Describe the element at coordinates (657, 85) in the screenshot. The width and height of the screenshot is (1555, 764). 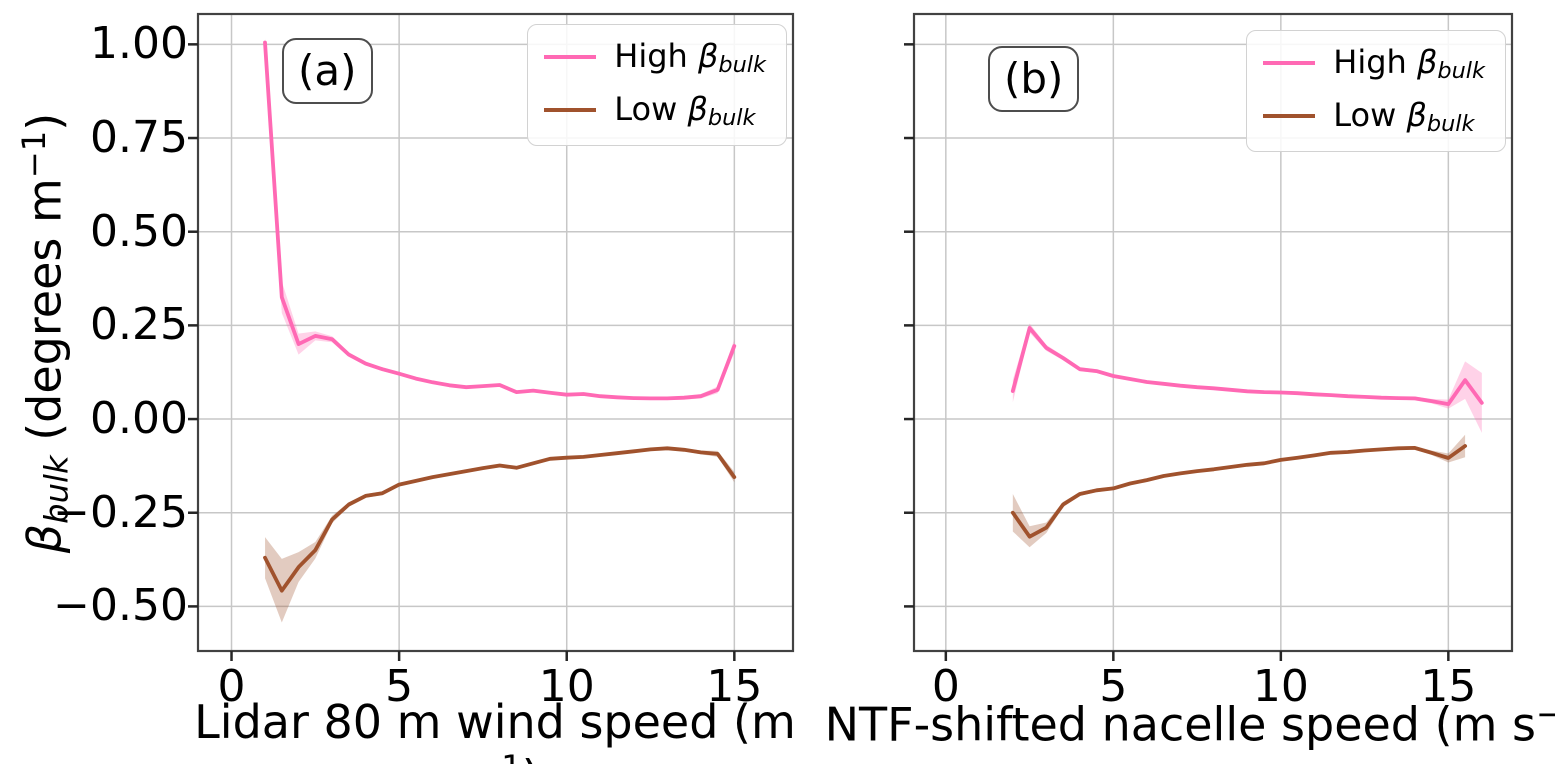
I see `legend-panel-a: High βbulk Low βbulk` at that location.